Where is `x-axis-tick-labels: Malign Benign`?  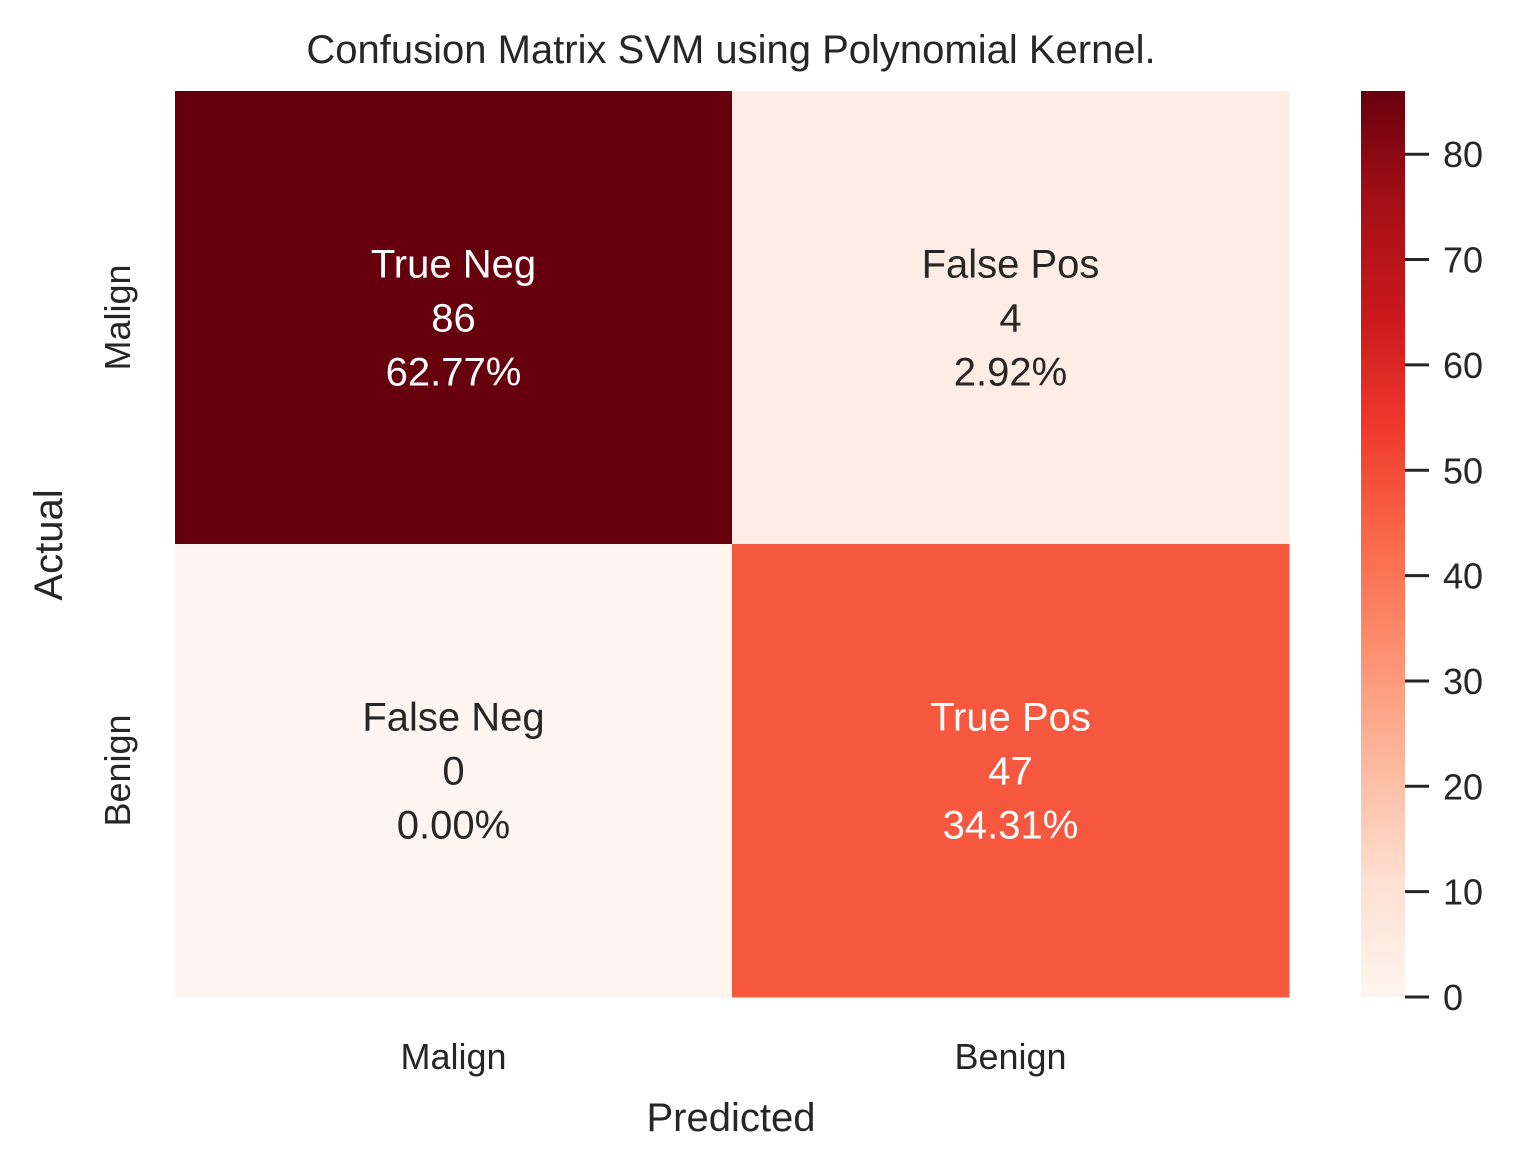 x-axis-tick-labels: Malign Benign is located at coordinates (733, 1056).